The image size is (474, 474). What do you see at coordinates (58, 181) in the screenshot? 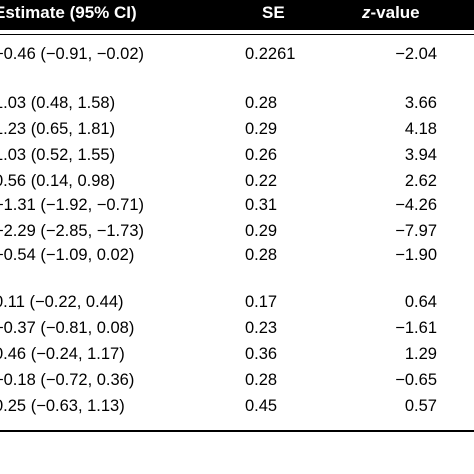
I see `estimate-cell: 0.56 (0.14, 0.98)` at bounding box center [58, 181].